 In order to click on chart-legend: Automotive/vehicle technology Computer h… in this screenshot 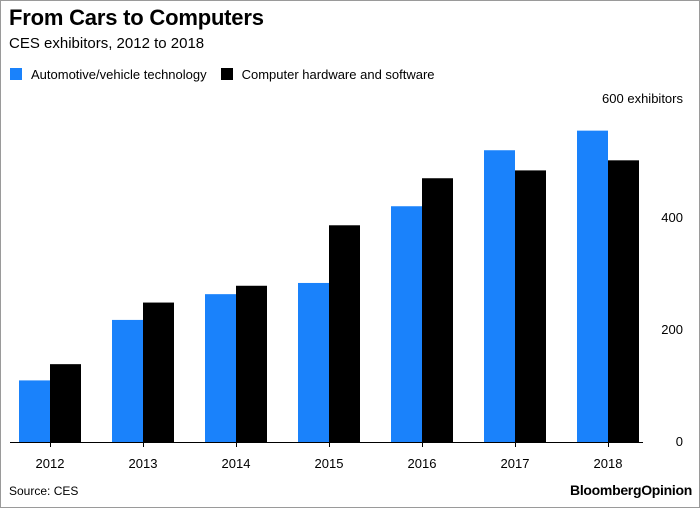, I will do `click(229, 74)`.